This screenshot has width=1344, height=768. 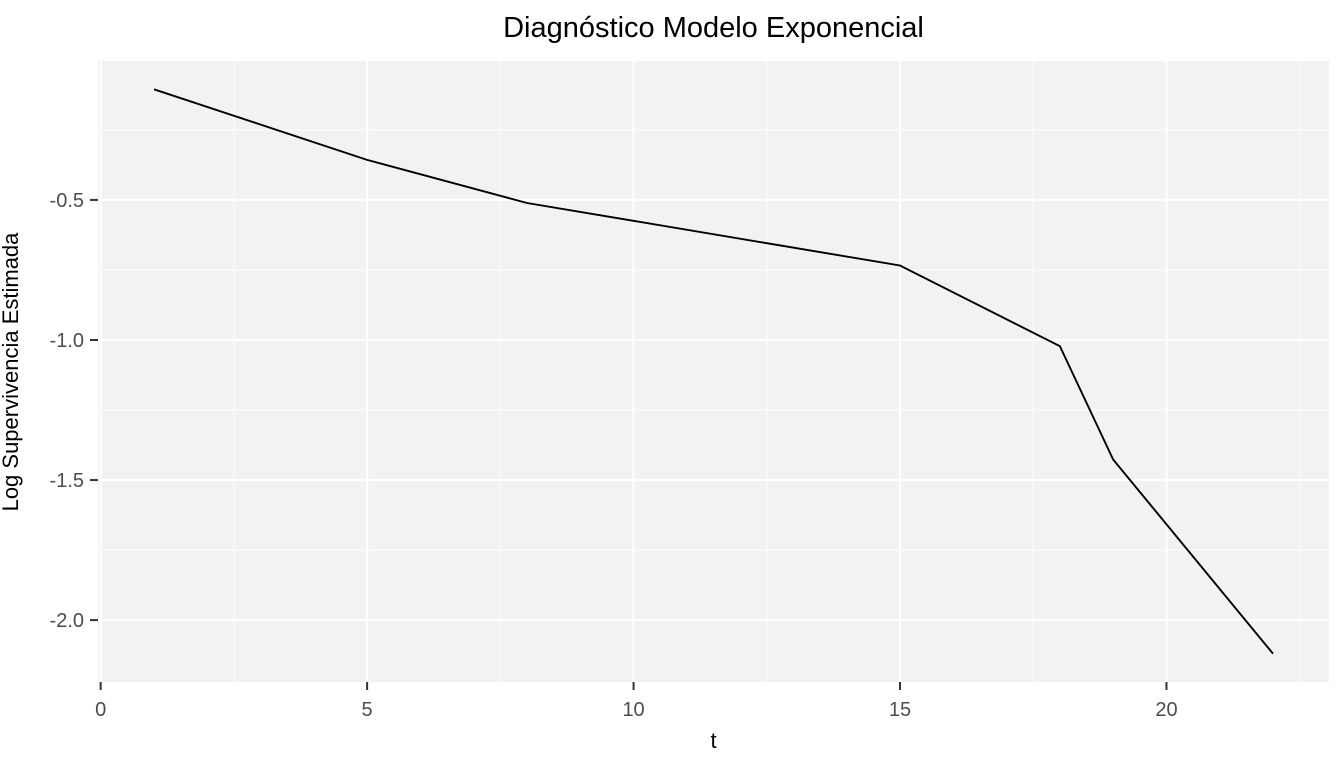 I want to click on y-tick-label: -1.5, so click(x=67, y=481).